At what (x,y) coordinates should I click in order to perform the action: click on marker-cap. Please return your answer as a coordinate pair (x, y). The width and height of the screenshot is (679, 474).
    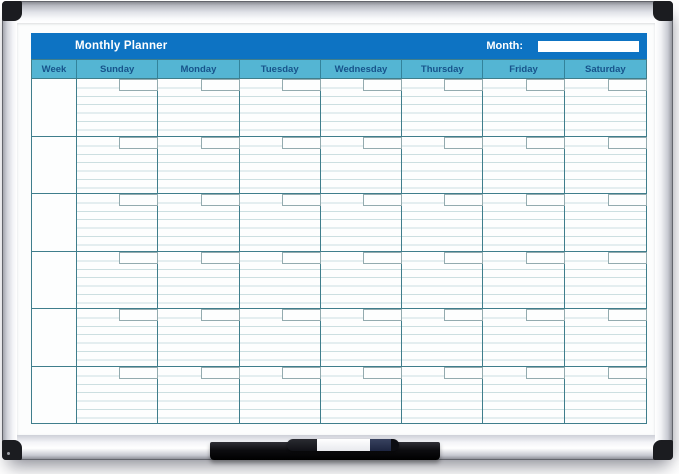
    Looking at the image, I should click on (380, 445).